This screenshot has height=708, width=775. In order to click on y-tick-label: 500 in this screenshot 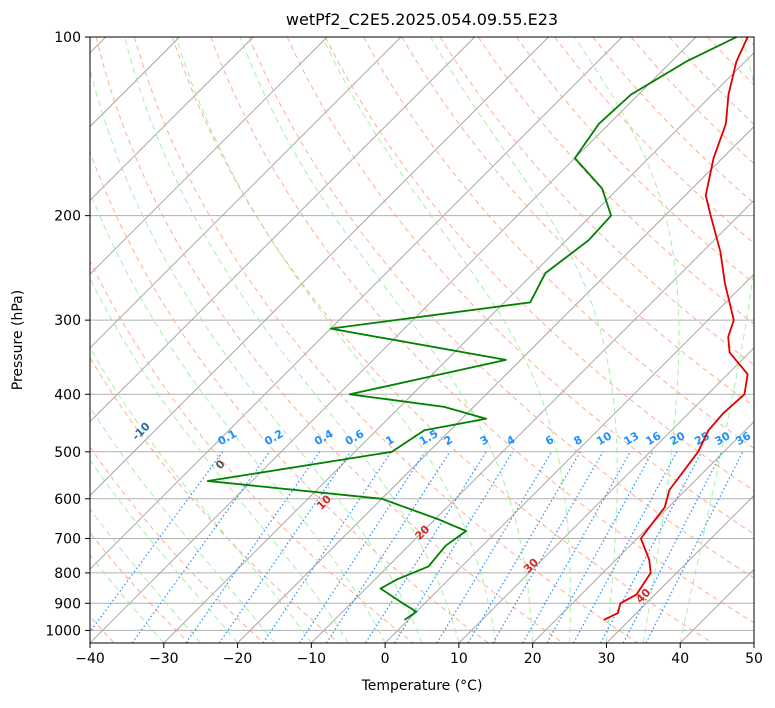, I will do `click(67, 453)`.